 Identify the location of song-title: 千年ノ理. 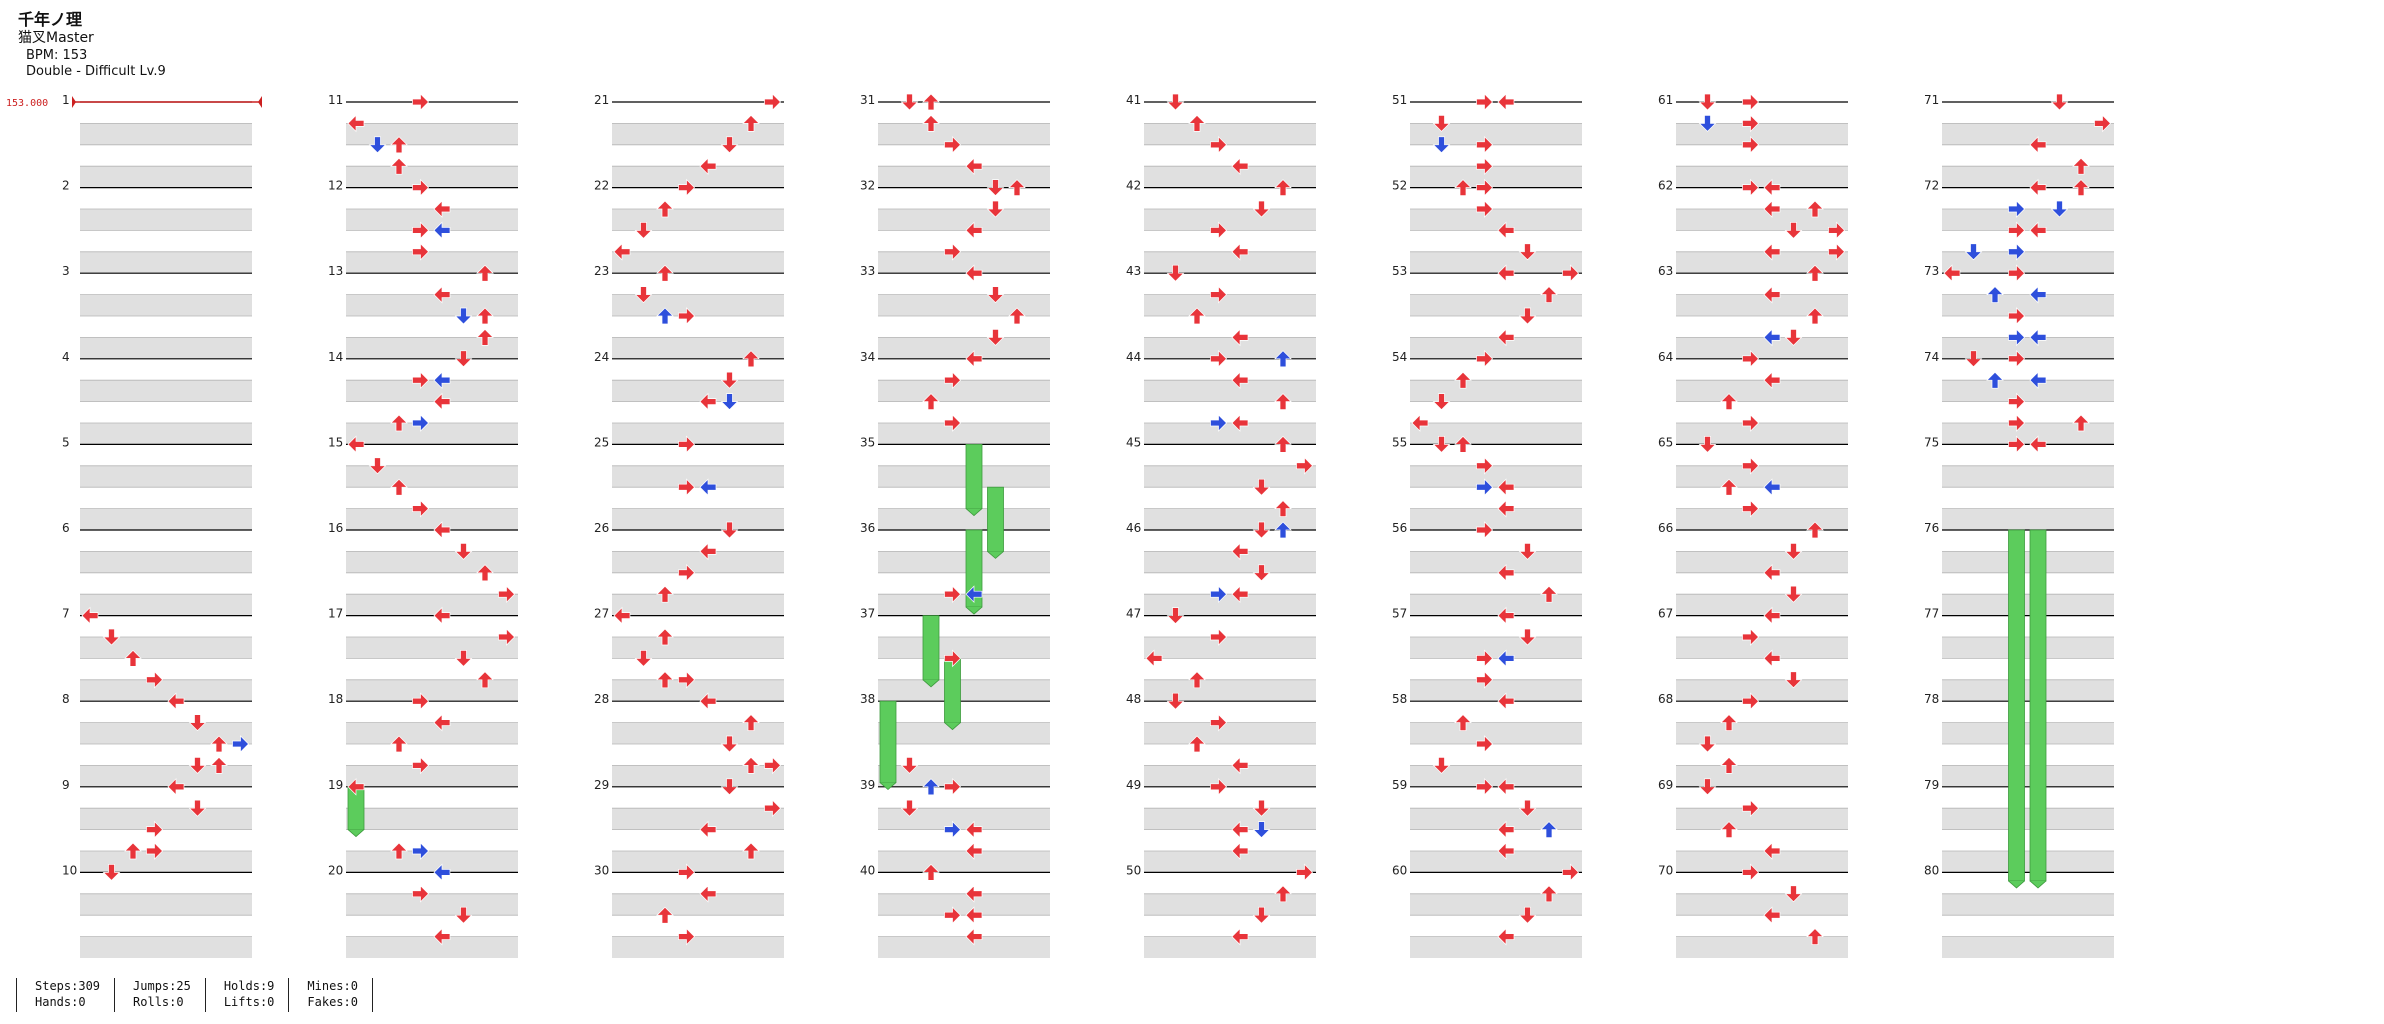
(50, 19).